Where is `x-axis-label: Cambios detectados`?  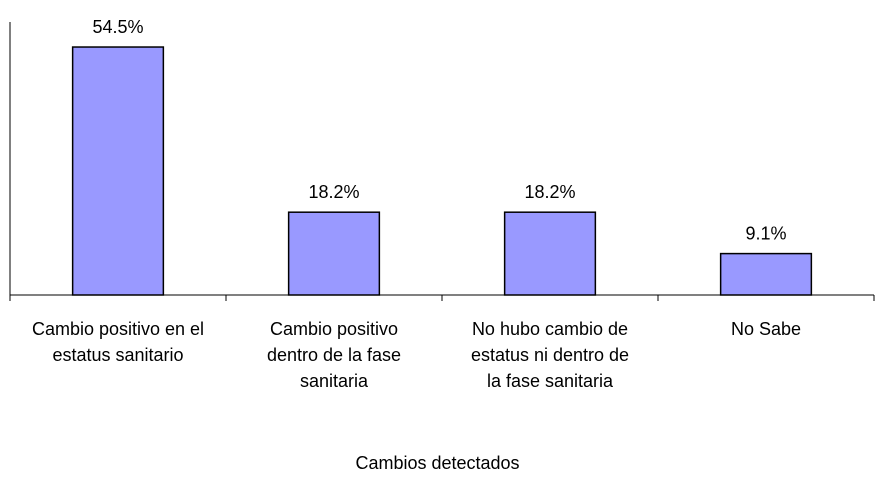
x-axis-label: Cambios detectados is located at coordinates (437, 463).